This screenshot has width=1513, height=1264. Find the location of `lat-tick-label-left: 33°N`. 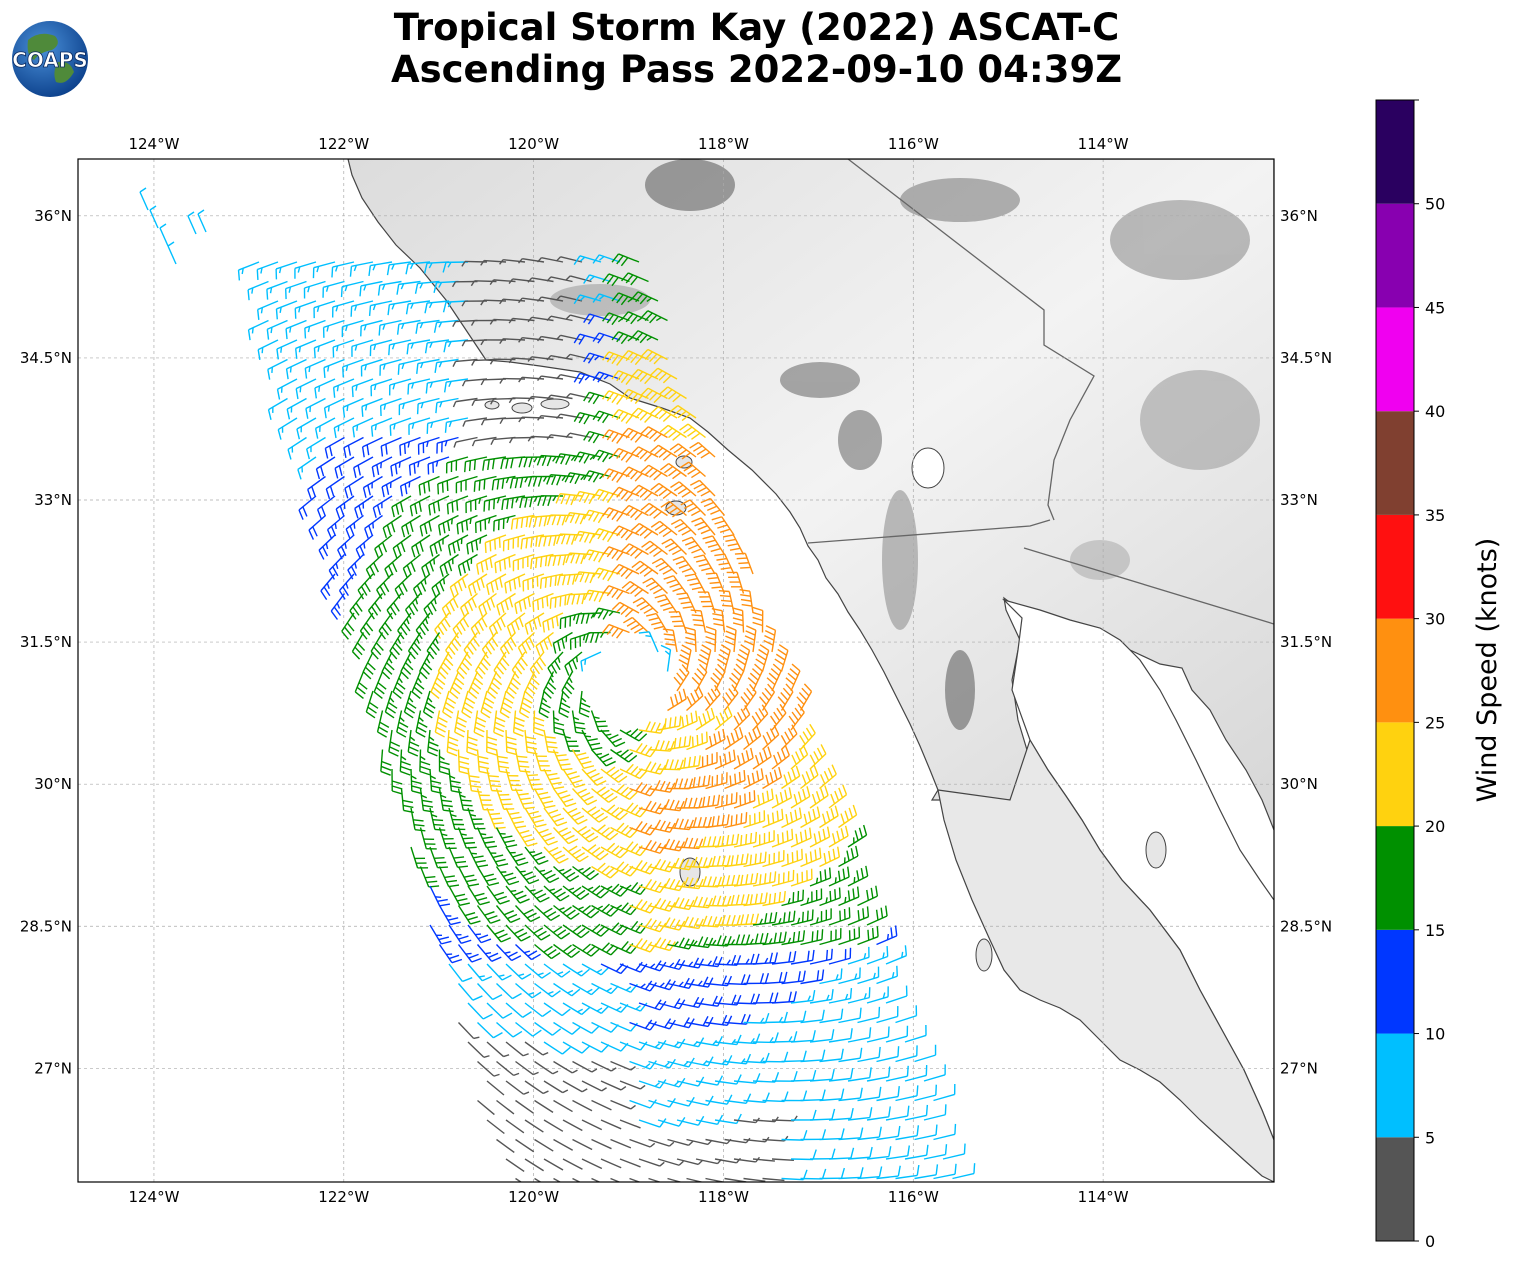

lat-tick-label-left: 33°N is located at coordinates (53, 500).